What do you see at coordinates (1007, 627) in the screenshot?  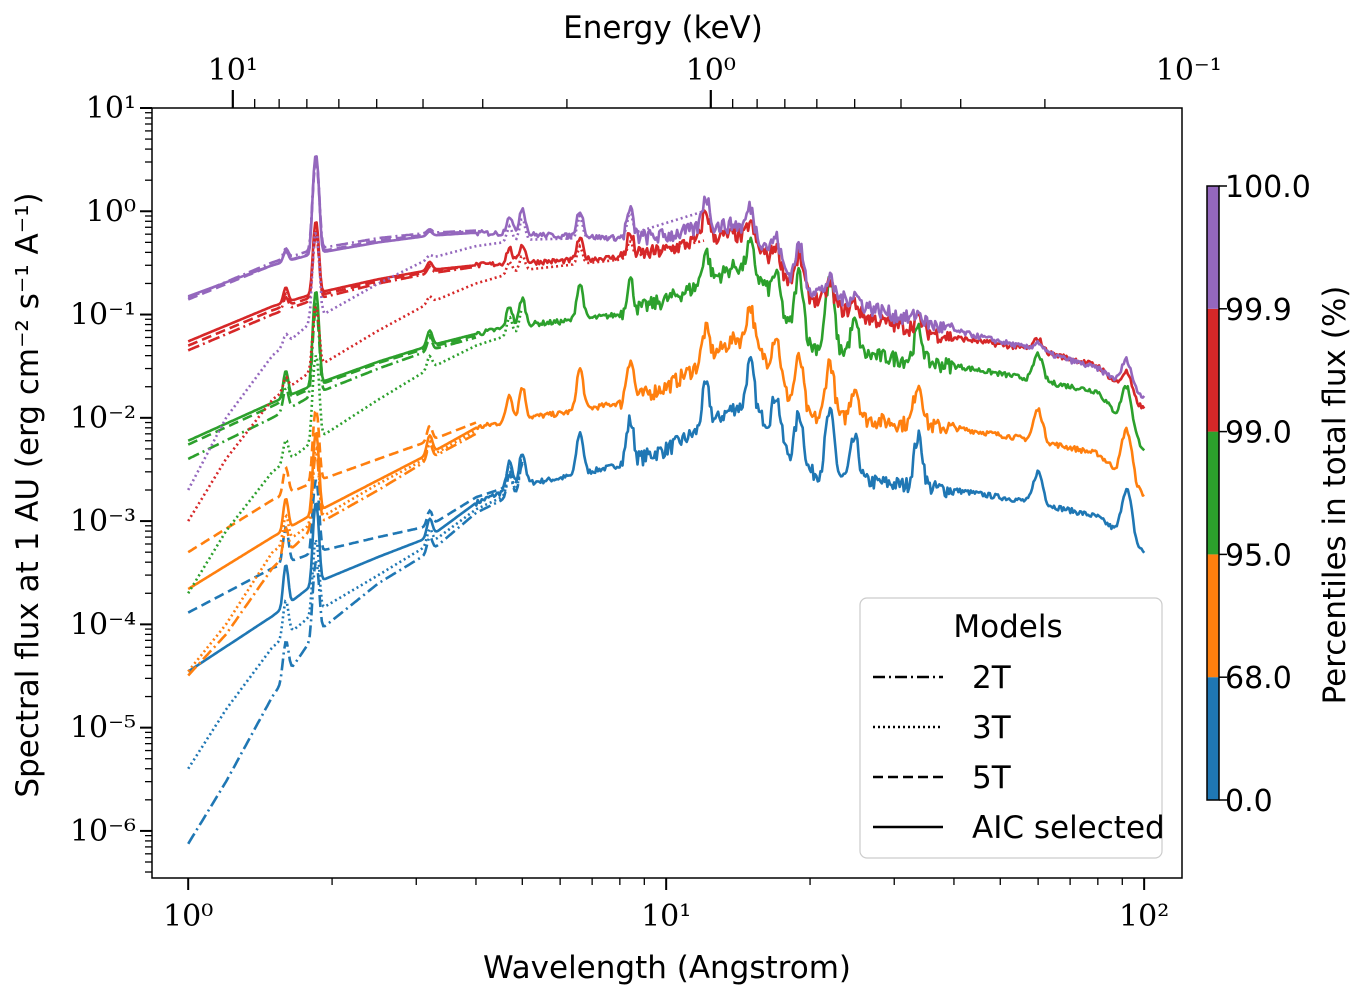 I see `legend-title: Models` at bounding box center [1007, 627].